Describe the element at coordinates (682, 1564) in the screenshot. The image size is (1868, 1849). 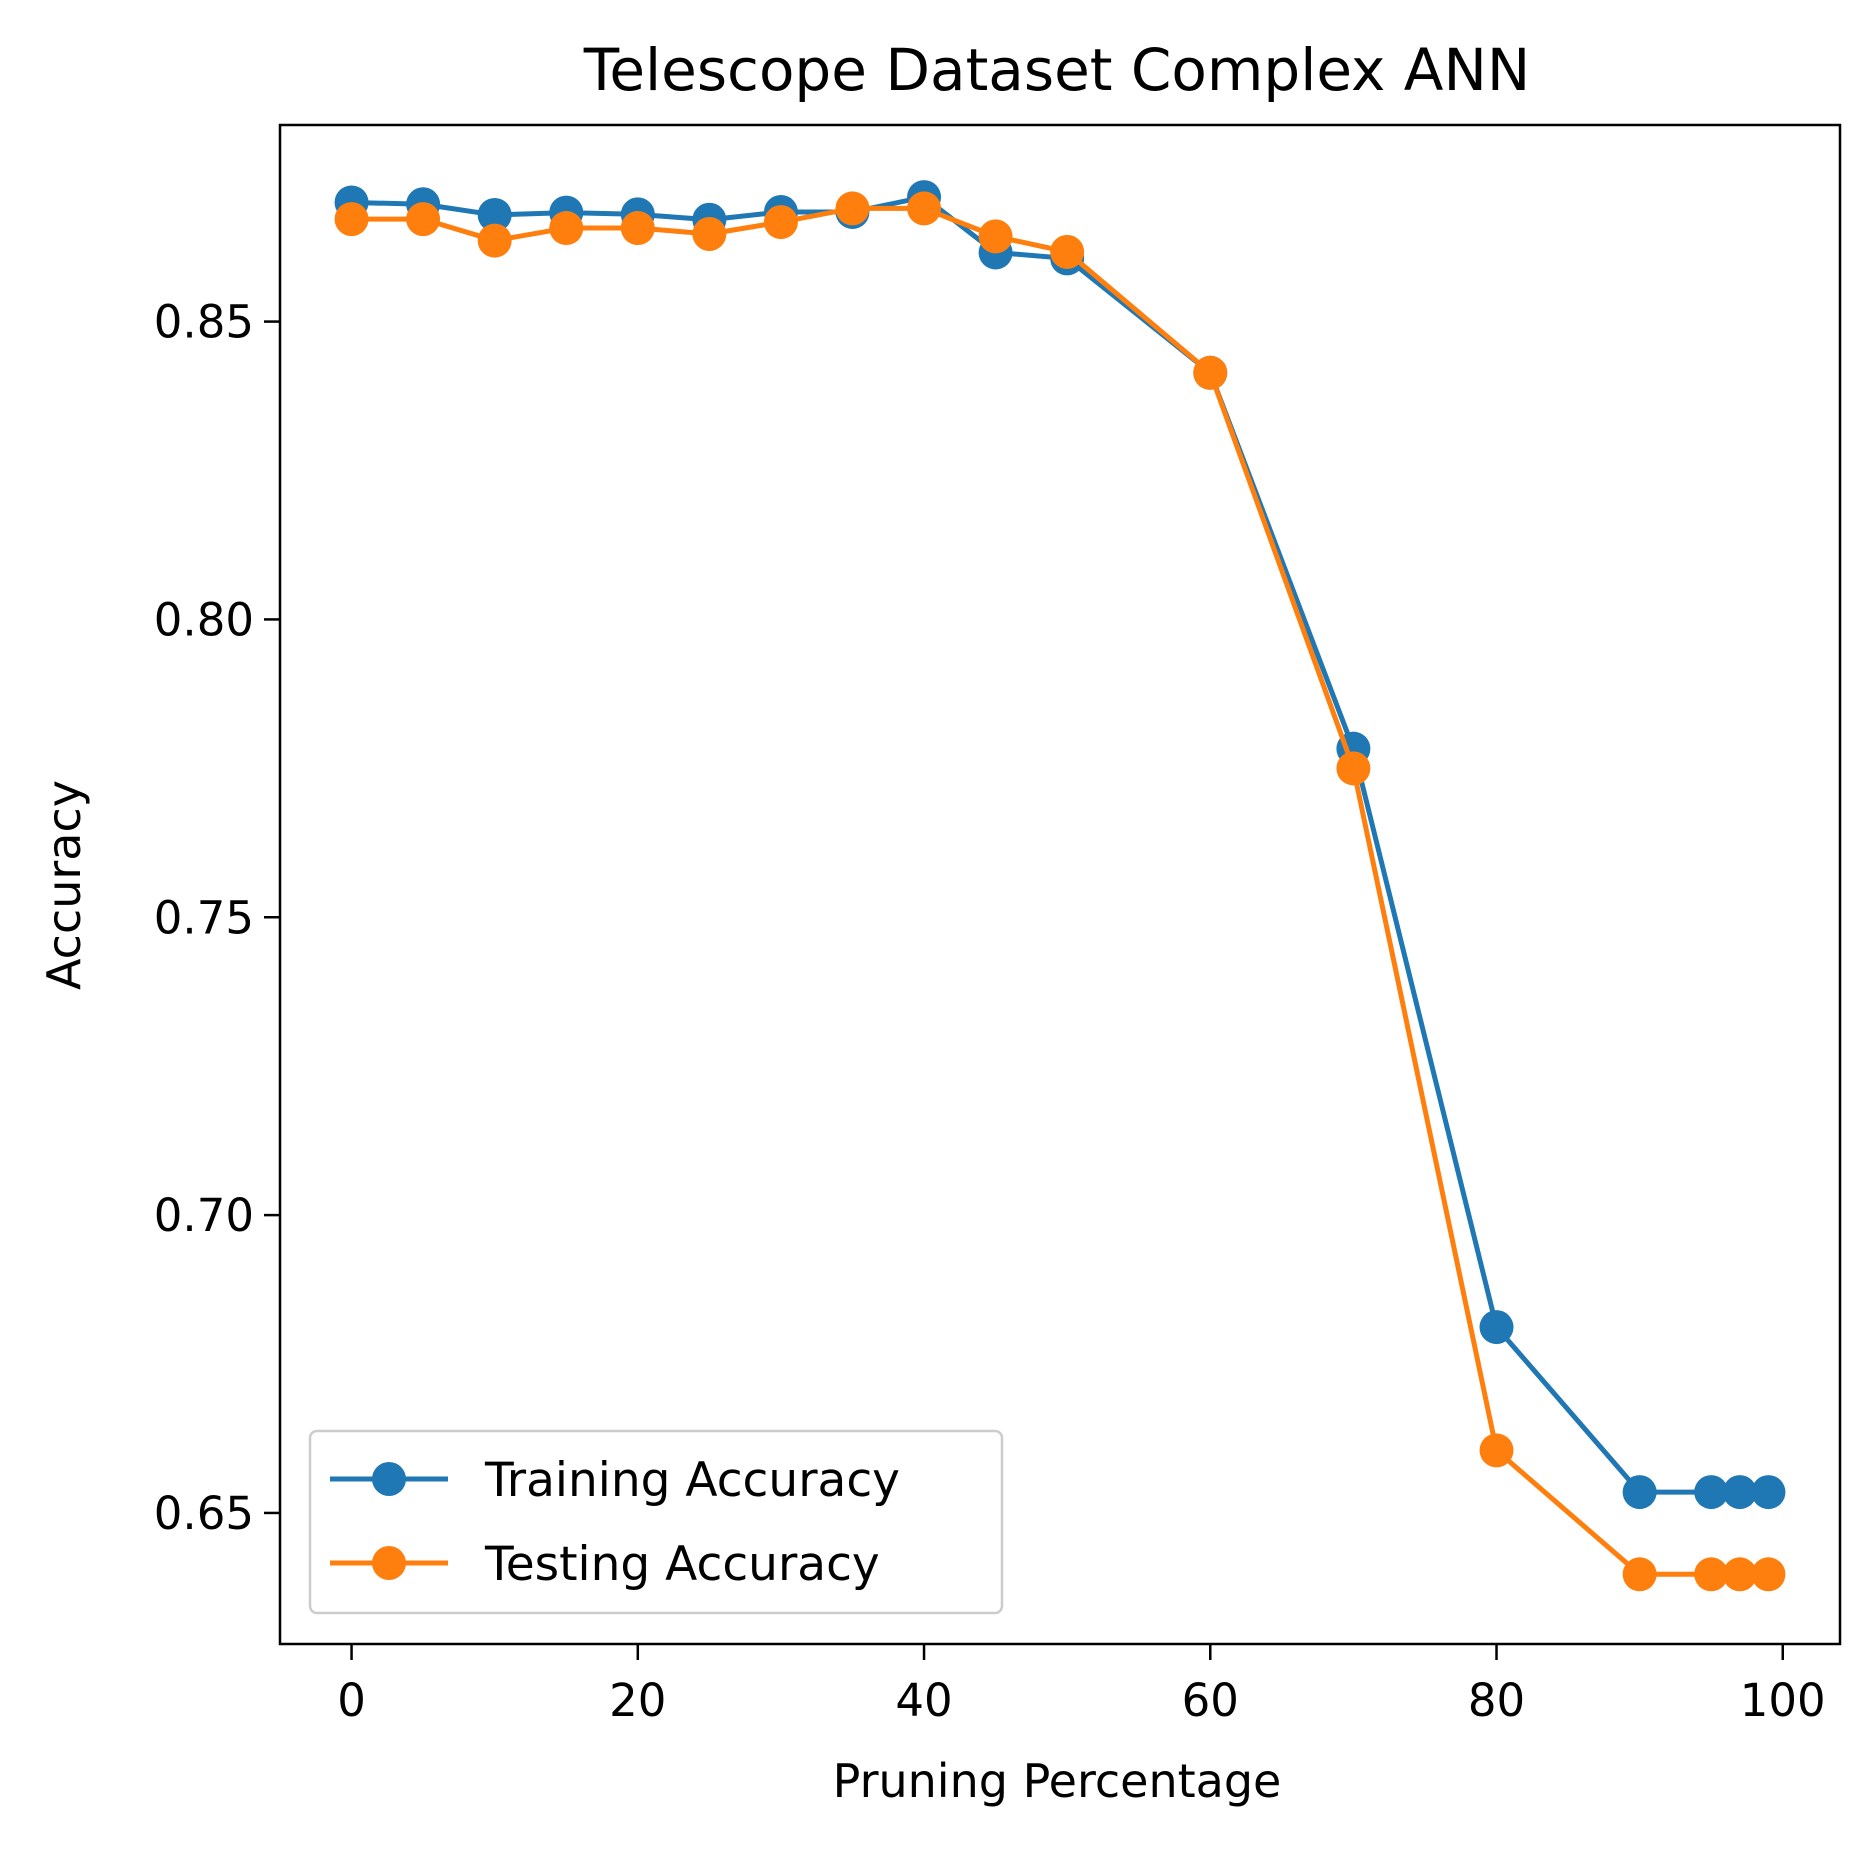
I see `legend-label: Testing Accuracy` at that location.